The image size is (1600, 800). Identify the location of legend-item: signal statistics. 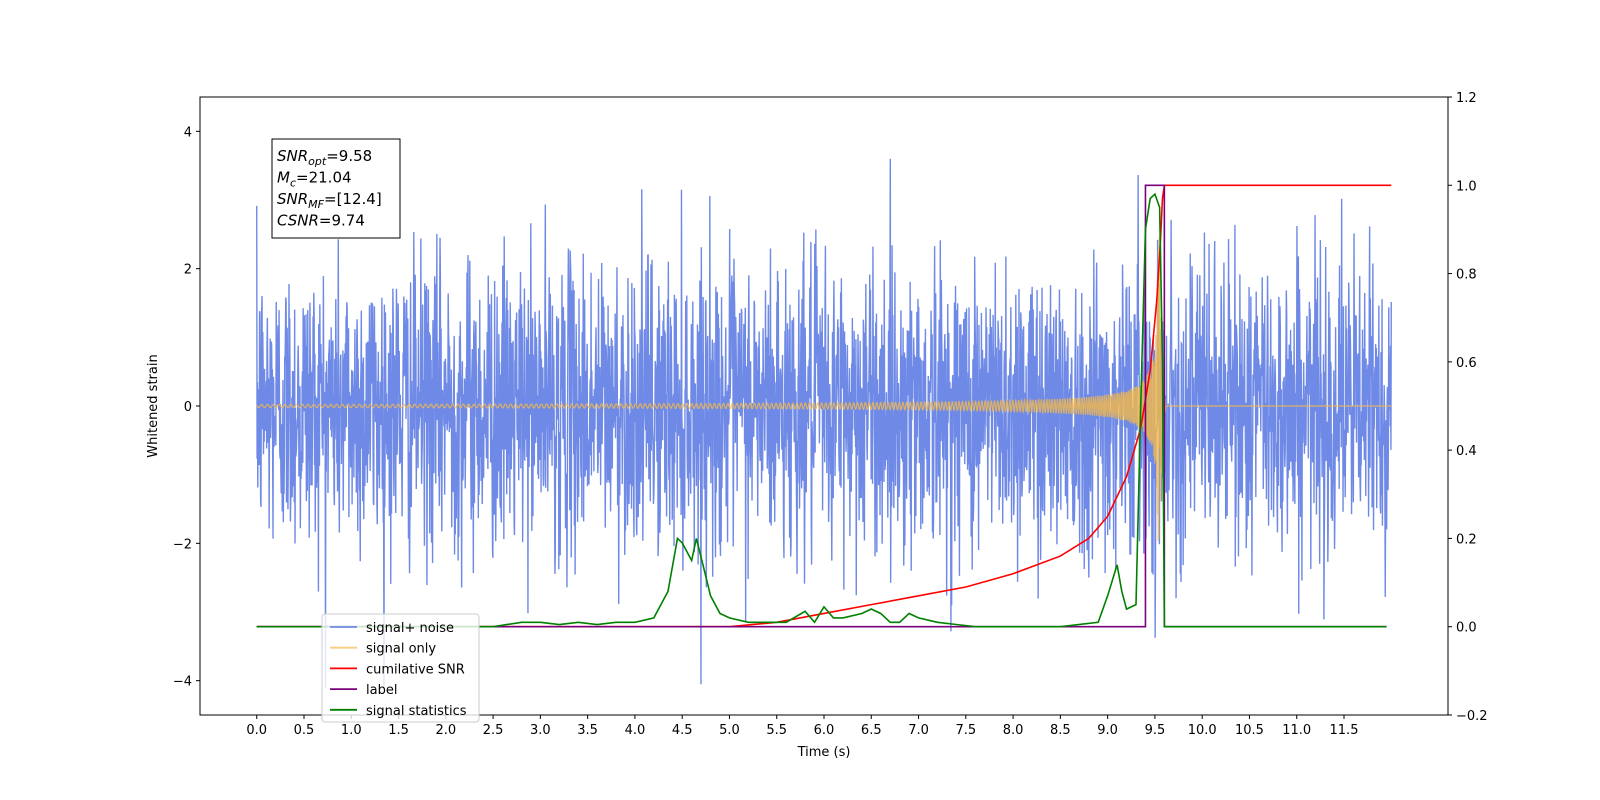
(398, 711).